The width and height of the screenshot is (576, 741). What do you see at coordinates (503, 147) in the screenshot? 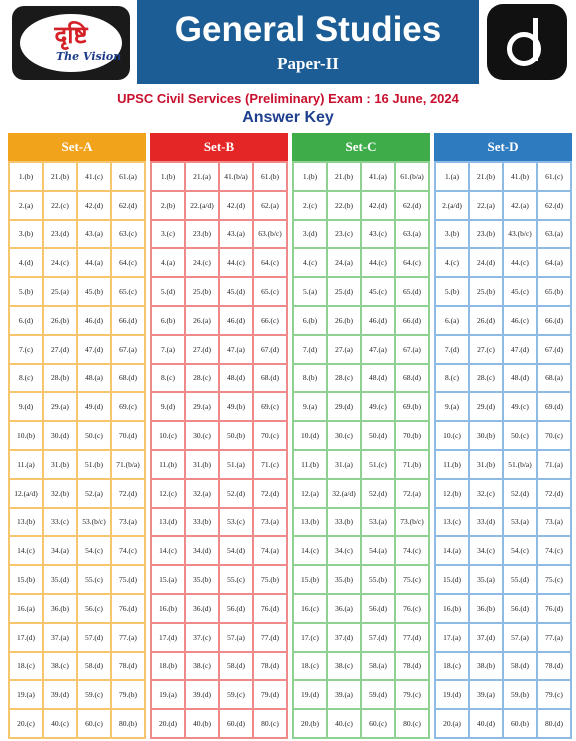
I see `set-d-header: Set-D` at bounding box center [503, 147].